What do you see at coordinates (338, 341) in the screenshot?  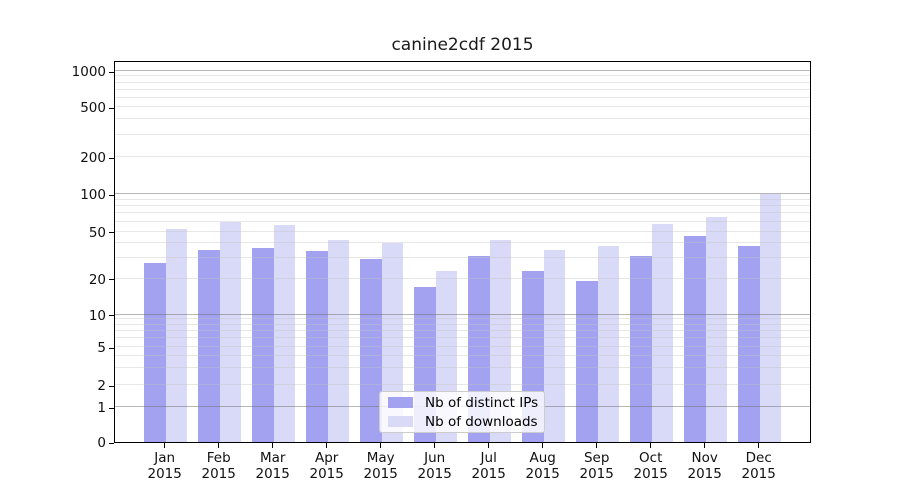 I see `bar-apr-downloads` at bounding box center [338, 341].